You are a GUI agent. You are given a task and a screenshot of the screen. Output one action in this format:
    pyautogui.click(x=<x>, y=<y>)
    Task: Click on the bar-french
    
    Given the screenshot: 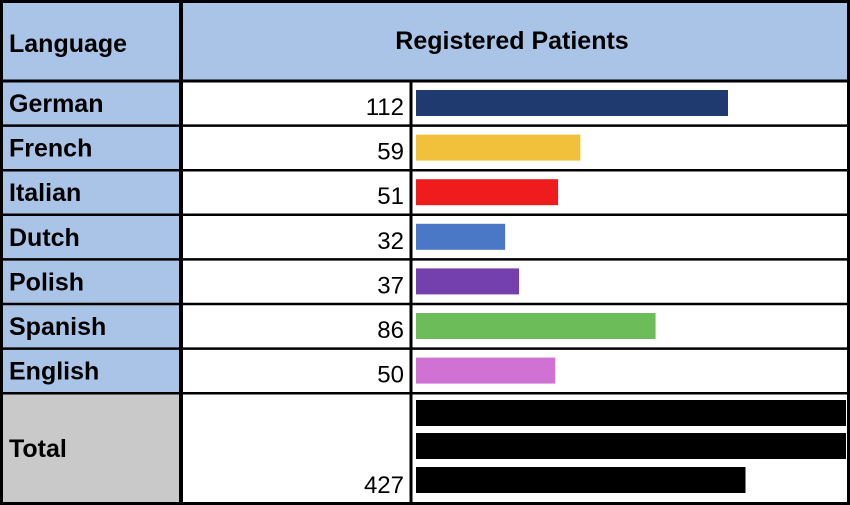 What is the action you would take?
    pyautogui.click(x=498, y=147)
    